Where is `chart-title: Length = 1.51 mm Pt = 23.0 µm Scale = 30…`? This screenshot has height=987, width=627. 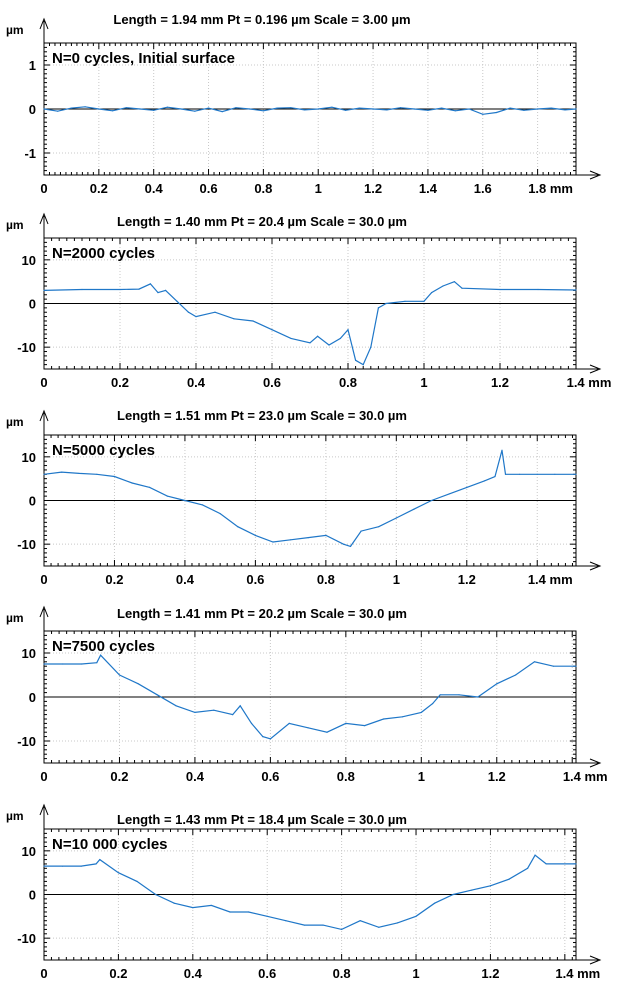
chart-title: Length = 1.51 mm Pt = 23.0 µm Scale = 30… is located at coordinates (262, 415).